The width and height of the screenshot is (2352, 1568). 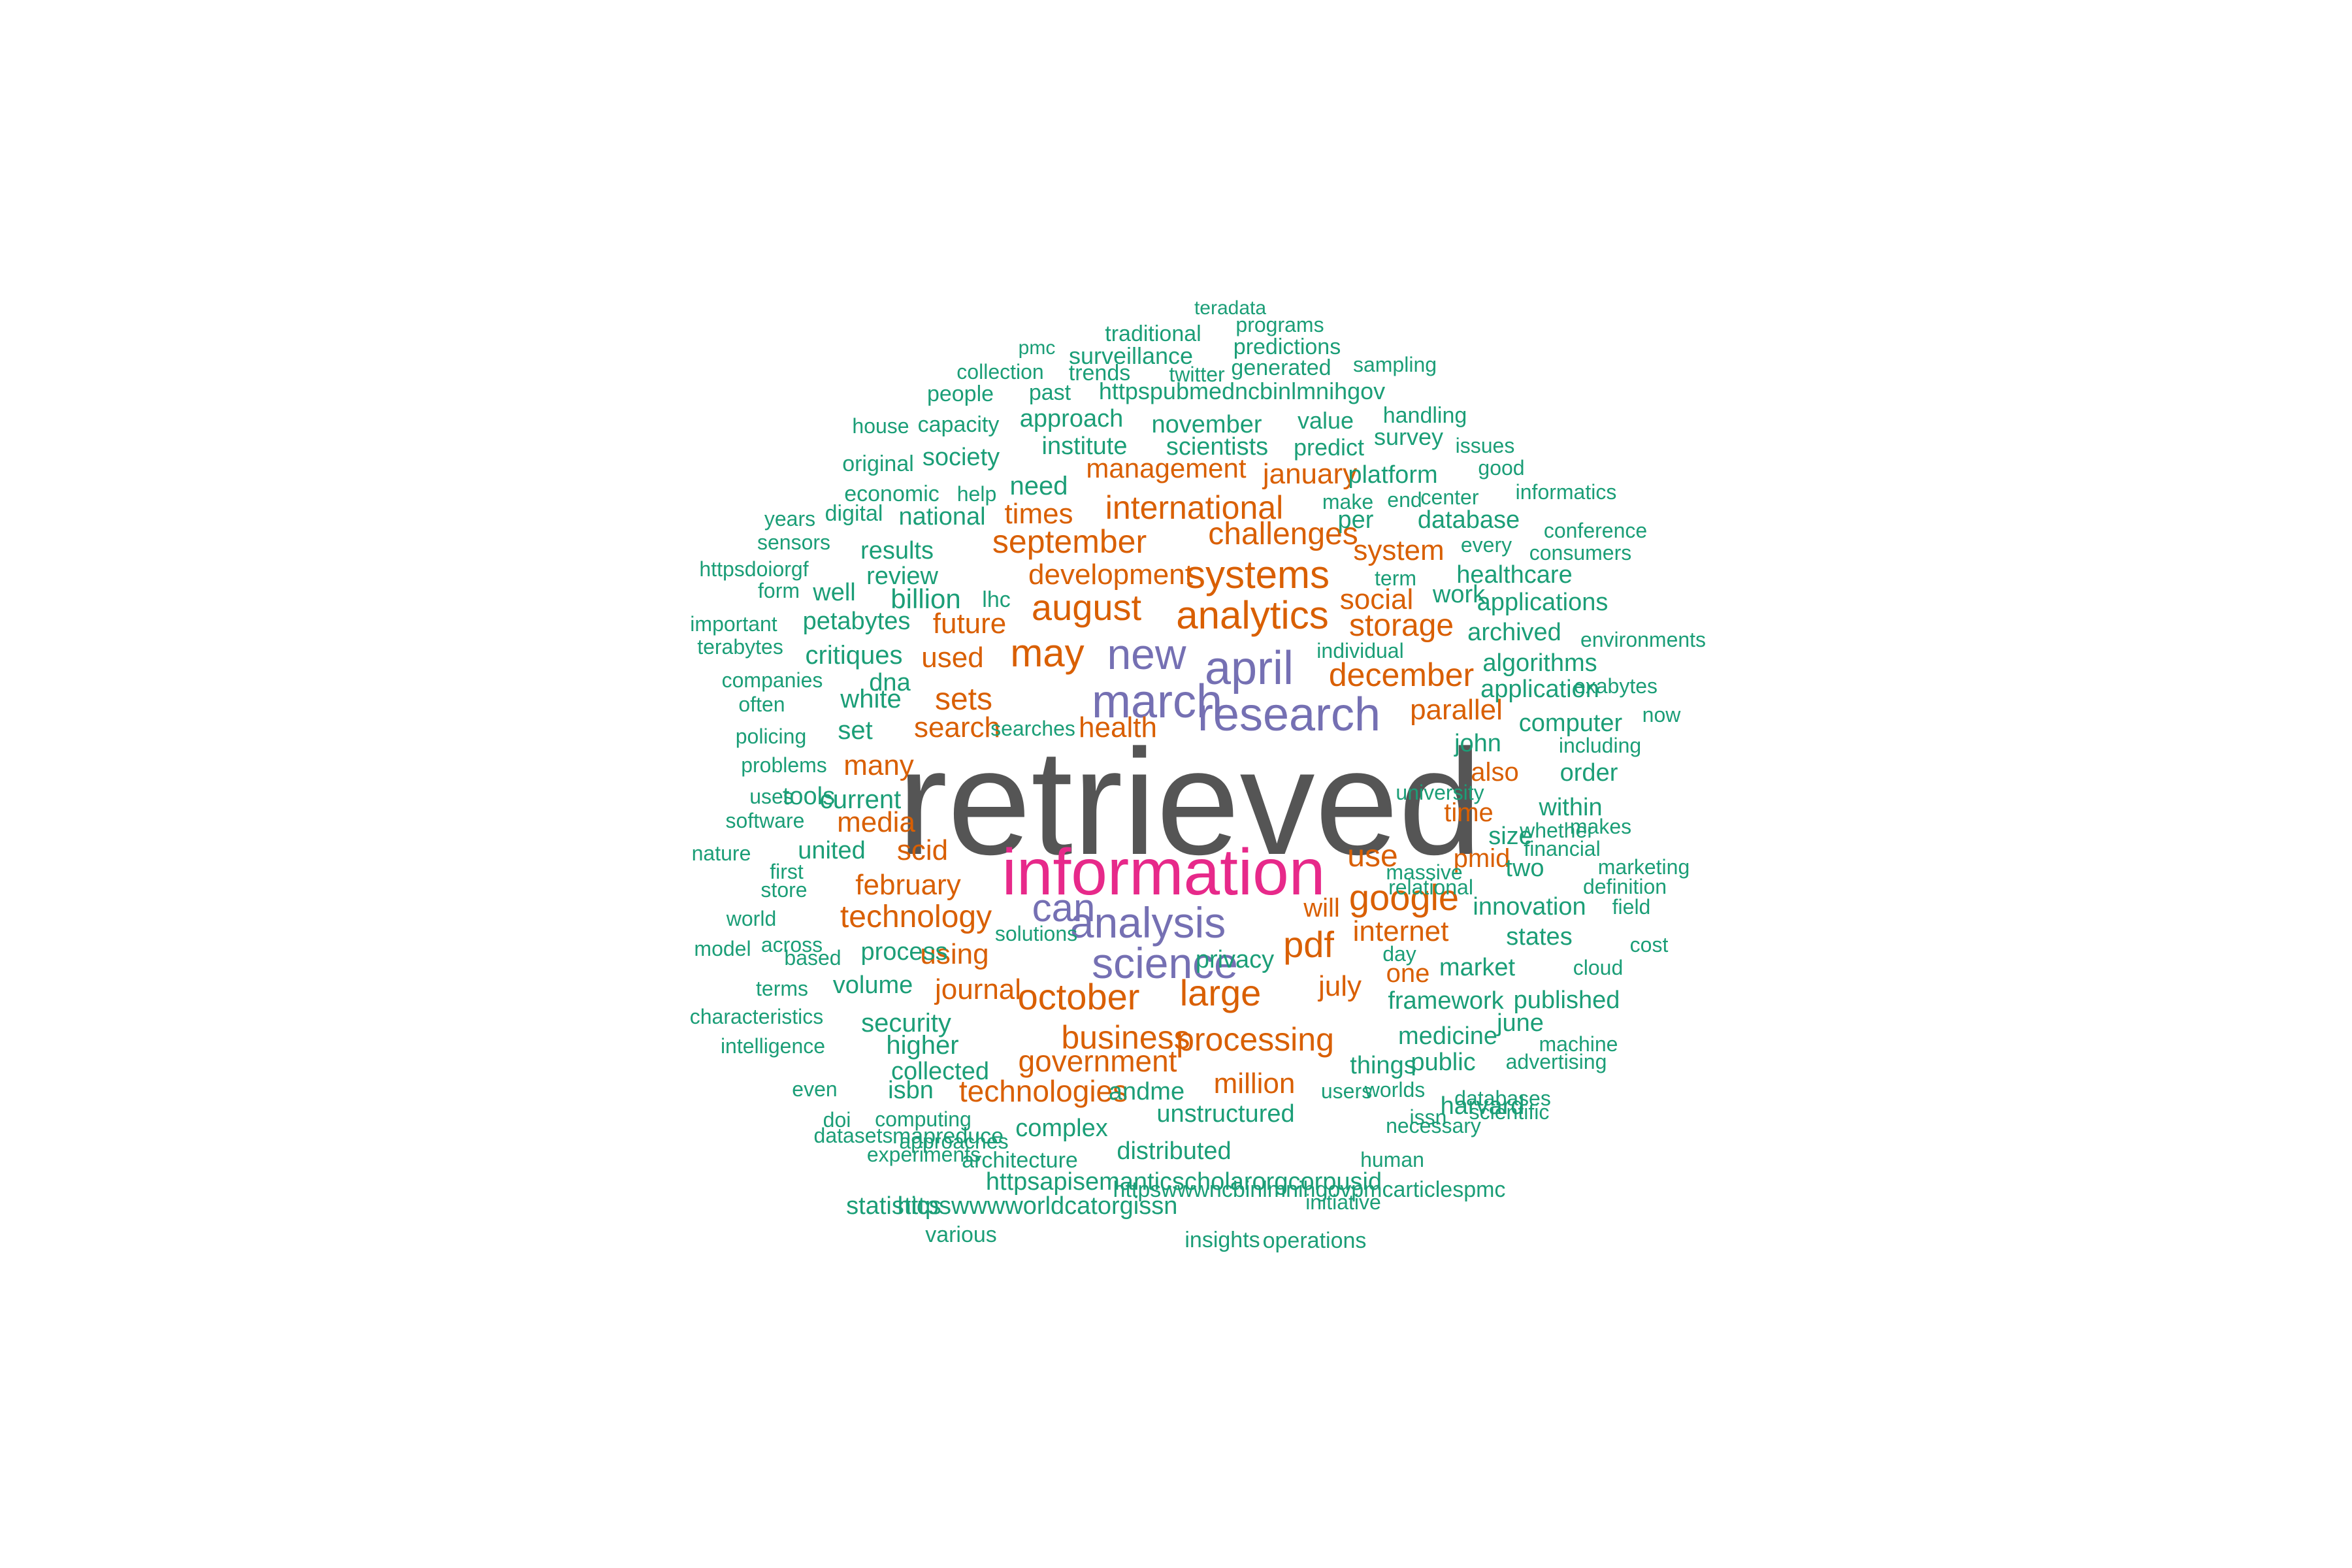 What do you see at coordinates (1395, 1090) in the screenshot?
I see `cloud-word: worlds` at bounding box center [1395, 1090].